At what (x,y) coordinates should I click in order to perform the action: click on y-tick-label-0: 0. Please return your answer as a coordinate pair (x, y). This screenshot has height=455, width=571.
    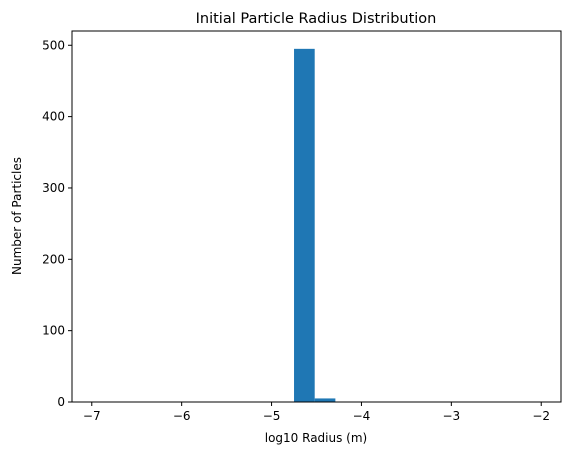
    Looking at the image, I should click on (61, 402).